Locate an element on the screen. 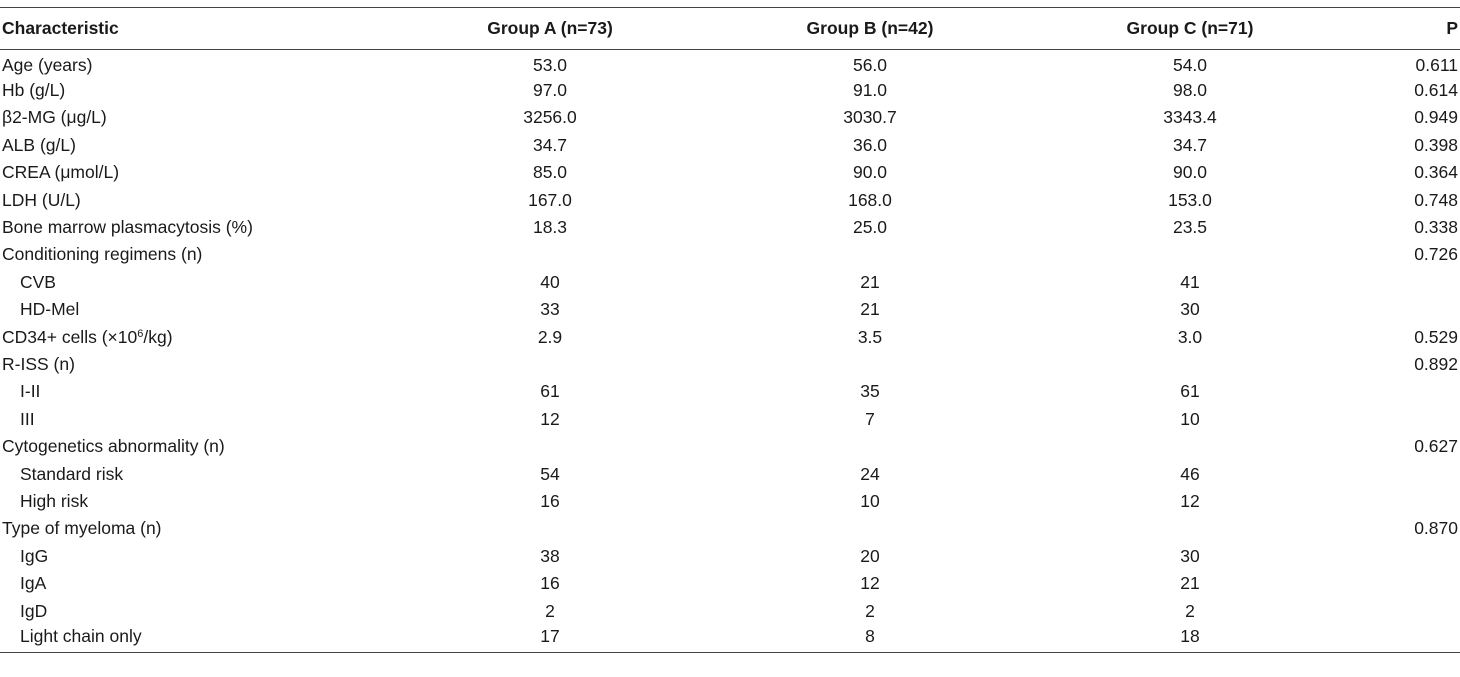 The height and width of the screenshot is (677, 1460). table-row: ALB (g/L) 34.7 36.0 34.7 0.398 is located at coordinates (730, 145).